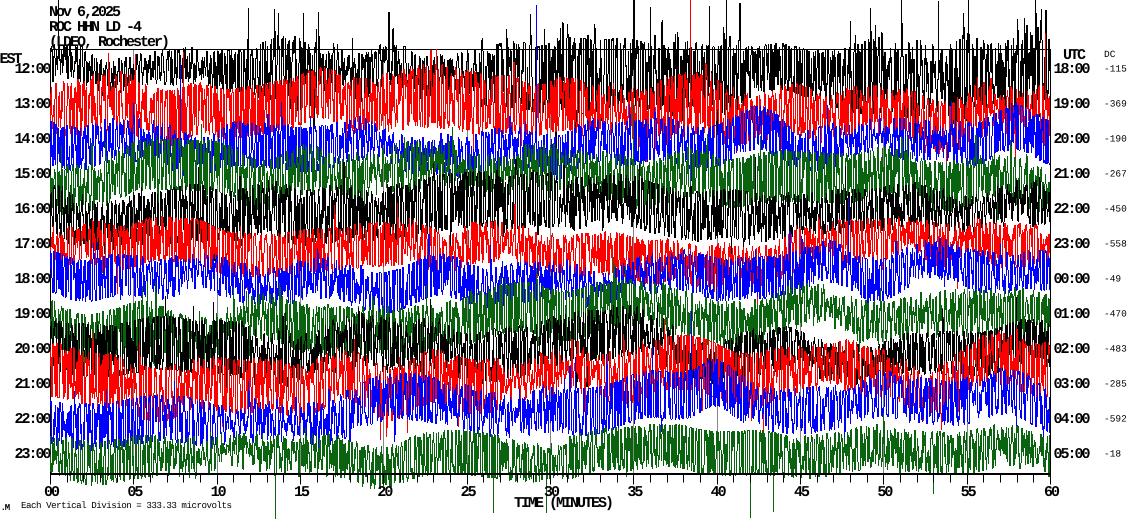  What do you see at coordinates (1072, 279) in the screenshot?
I see `svg-text: 00:00` at bounding box center [1072, 279].